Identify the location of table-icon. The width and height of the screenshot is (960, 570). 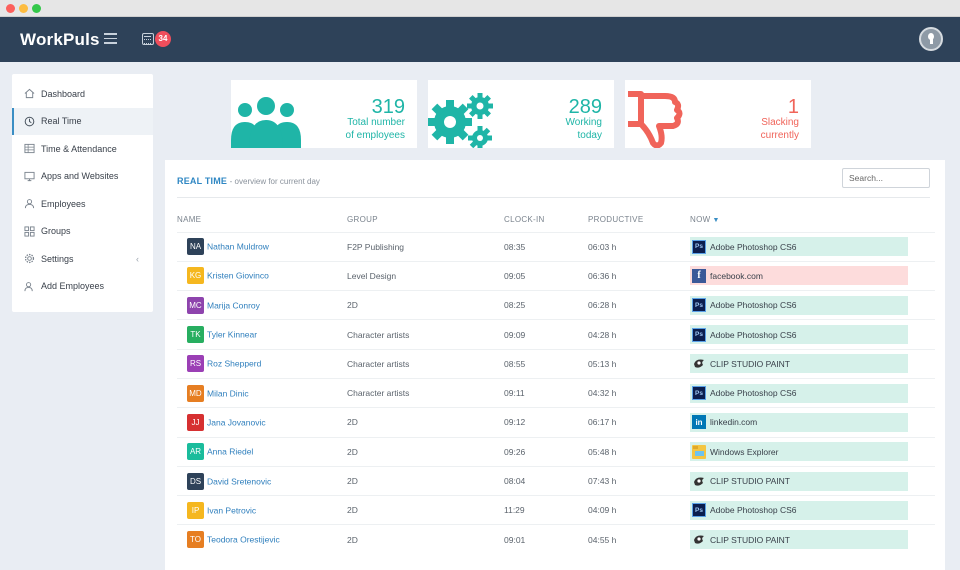
(29, 148).